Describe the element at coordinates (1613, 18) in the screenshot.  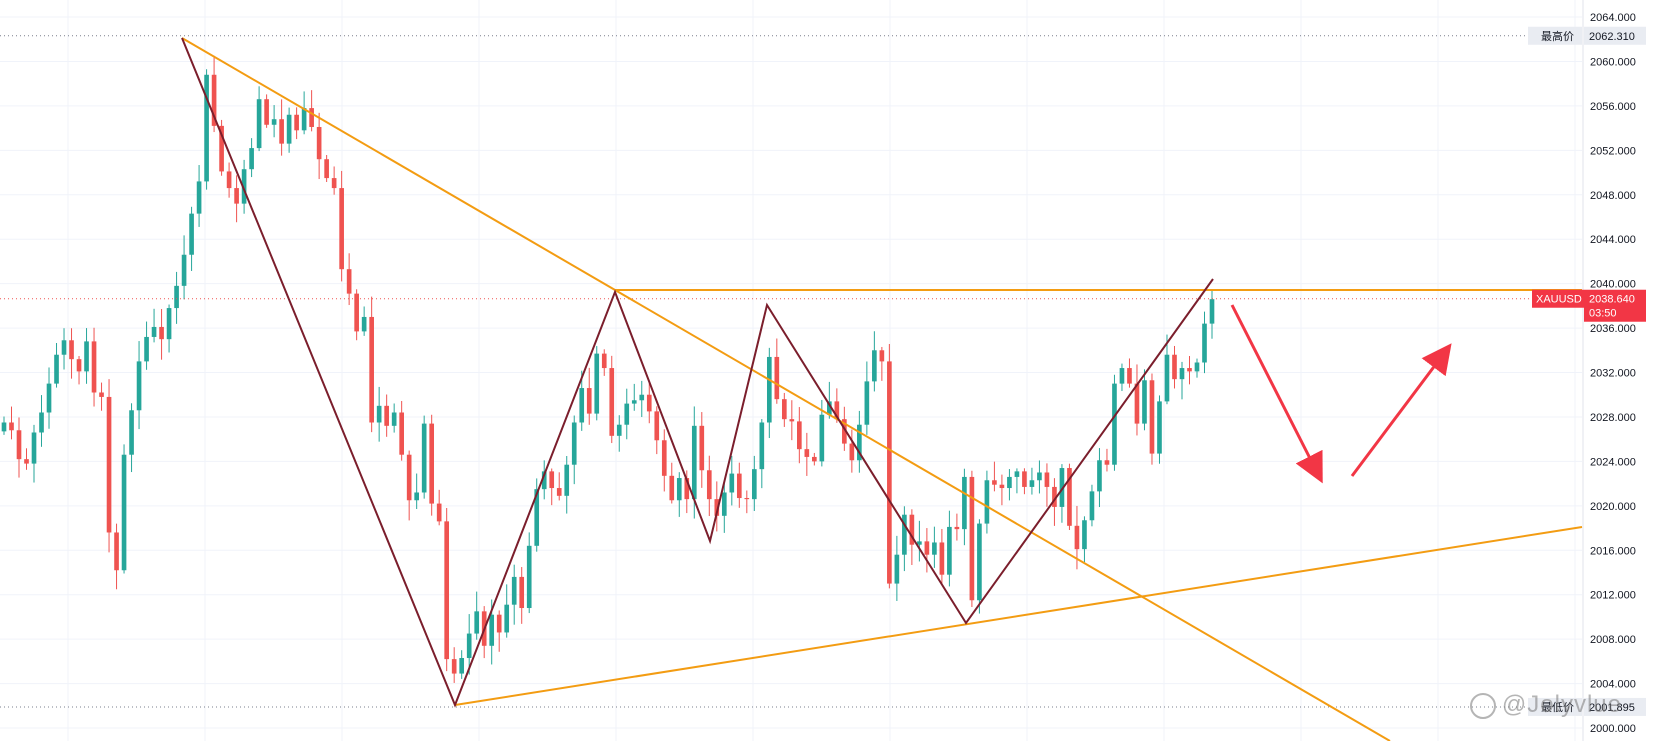
I see `y-tick-label: 2064.000` at that location.